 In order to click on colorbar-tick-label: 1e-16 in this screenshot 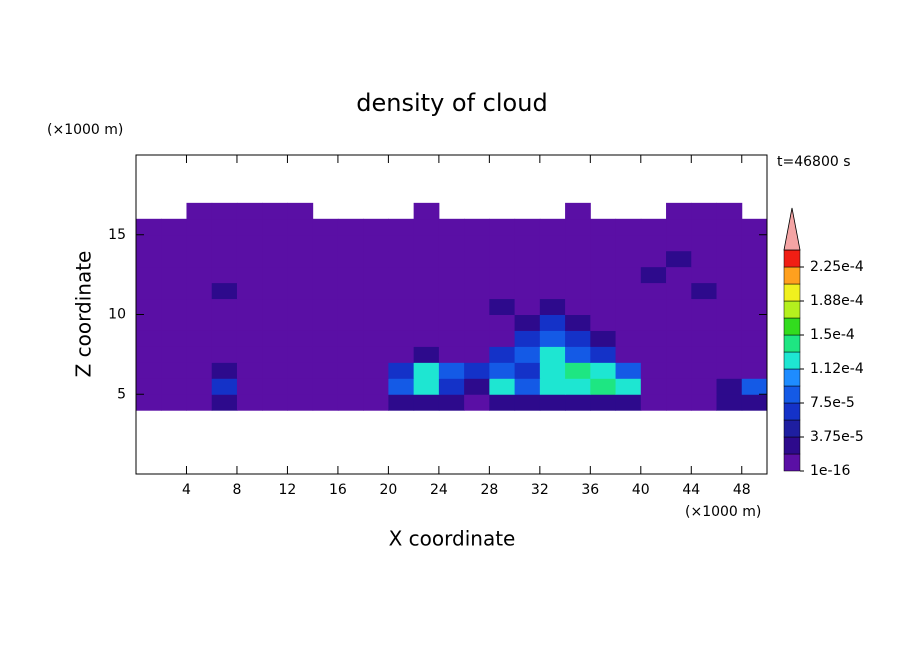, I will do `click(830, 471)`.